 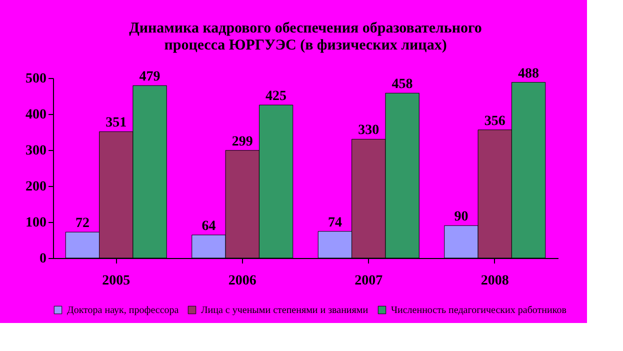 I want to click on data-label: 64, so click(x=209, y=226).